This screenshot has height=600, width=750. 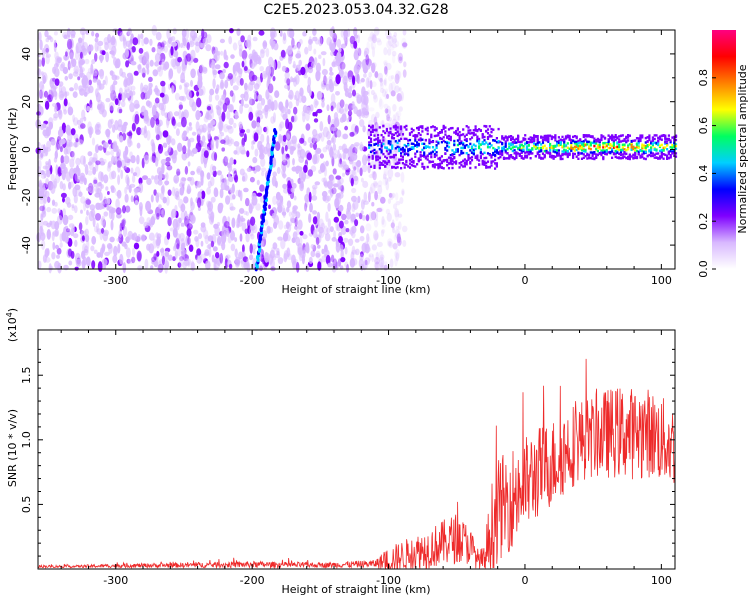 What do you see at coordinates (26, 197) in the screenshot?
I see `y-tick-label: -20` at bounding box center [26, 197].